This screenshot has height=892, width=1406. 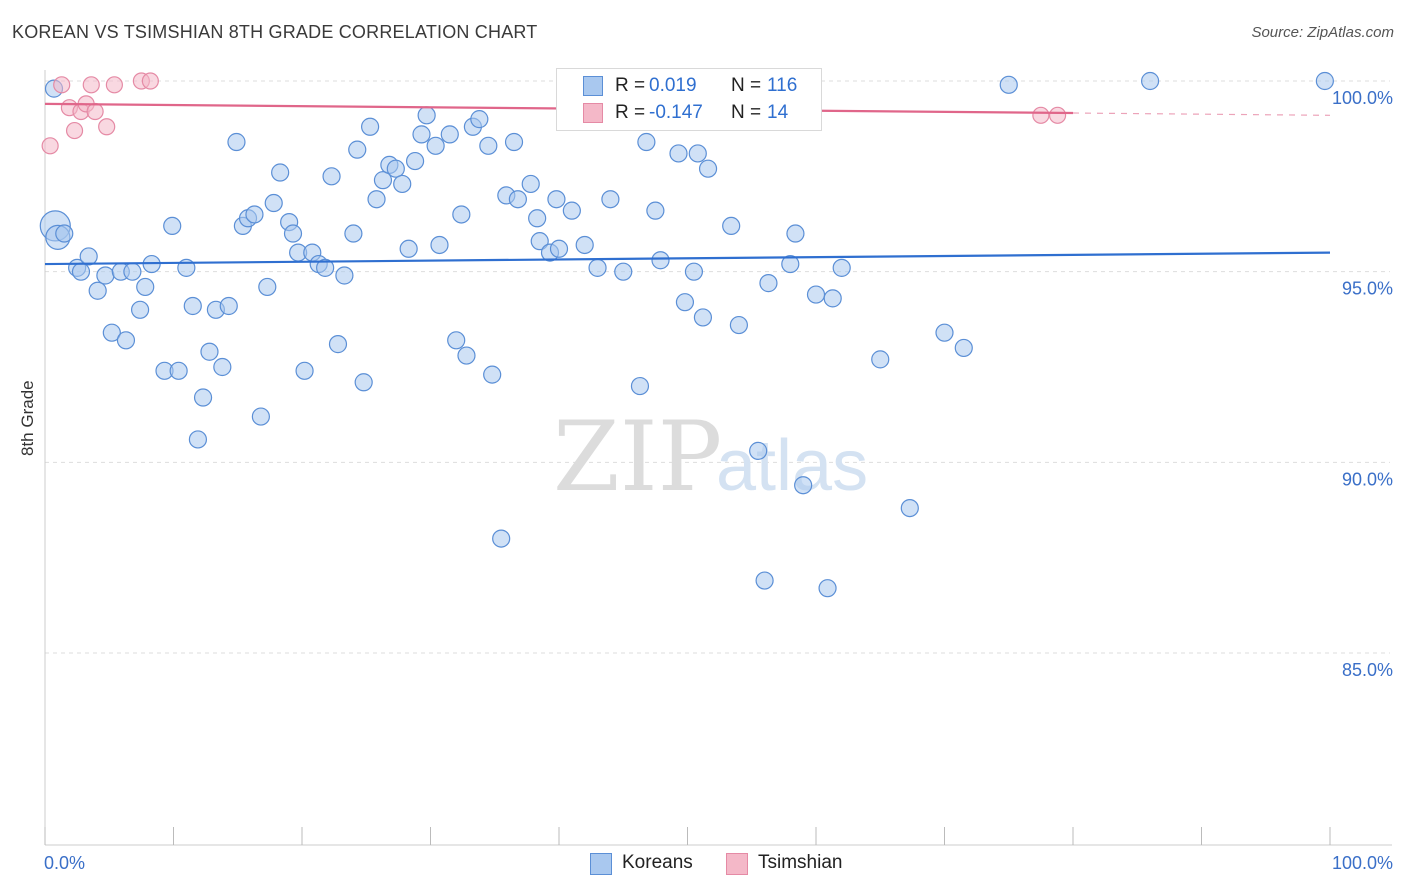 I want to click on tsimshian-swatch-icon, so click(x=593, y=113).